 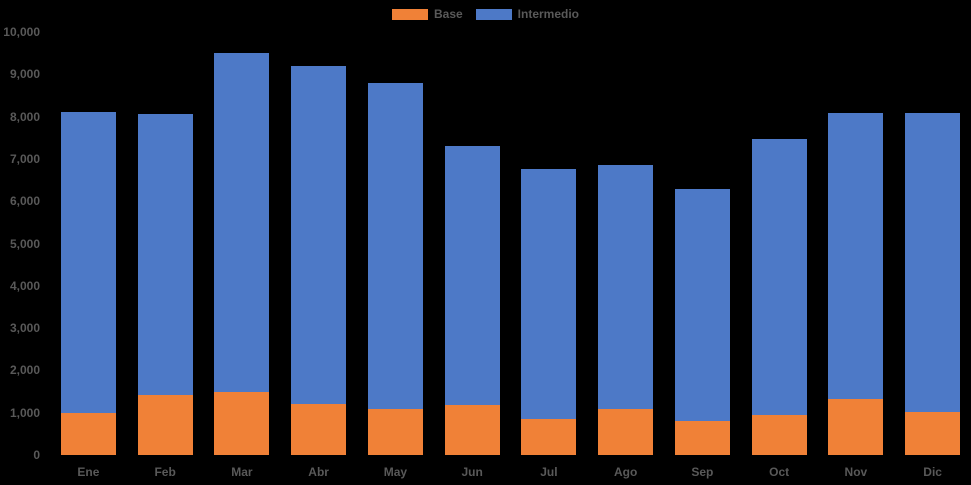 I want to click on legend-label: Intermedio, so click(x=548, y=14).